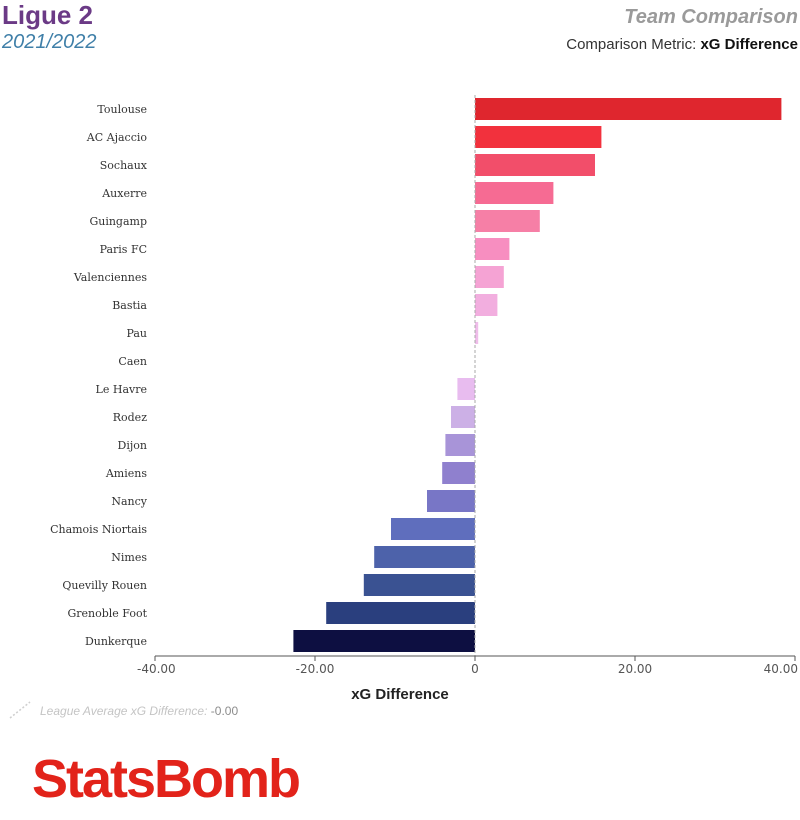  What do you see at coordinates (132, 361) in the screenshot?
I see `category-label: Caen` at bounding box center [132, 361].